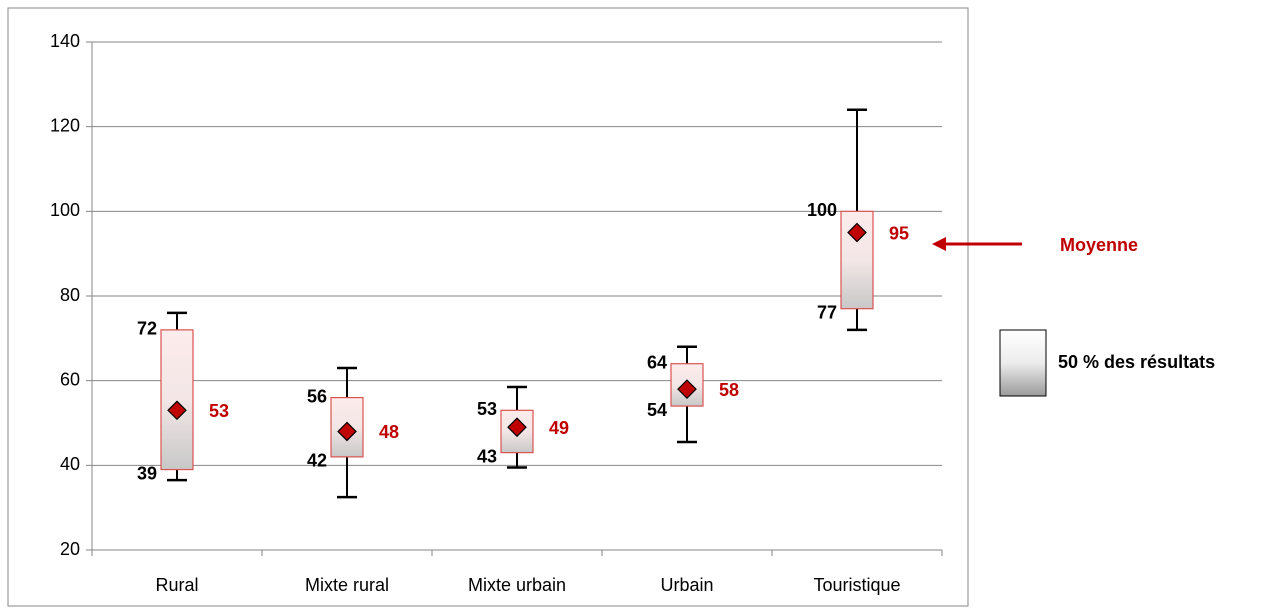 This screenshot has height=615, width=1283. I want to click on q1-label: 54, so click(657, 410).